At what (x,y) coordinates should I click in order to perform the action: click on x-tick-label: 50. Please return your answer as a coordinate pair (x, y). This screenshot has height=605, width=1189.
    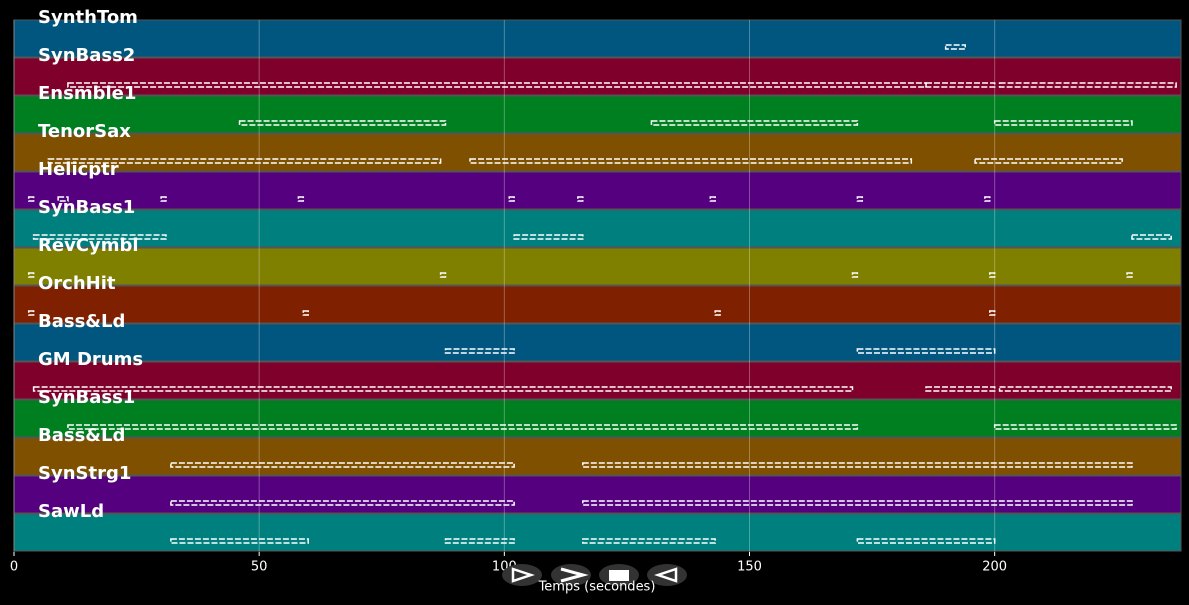
    Looking at the image, I should click on (259, 567).